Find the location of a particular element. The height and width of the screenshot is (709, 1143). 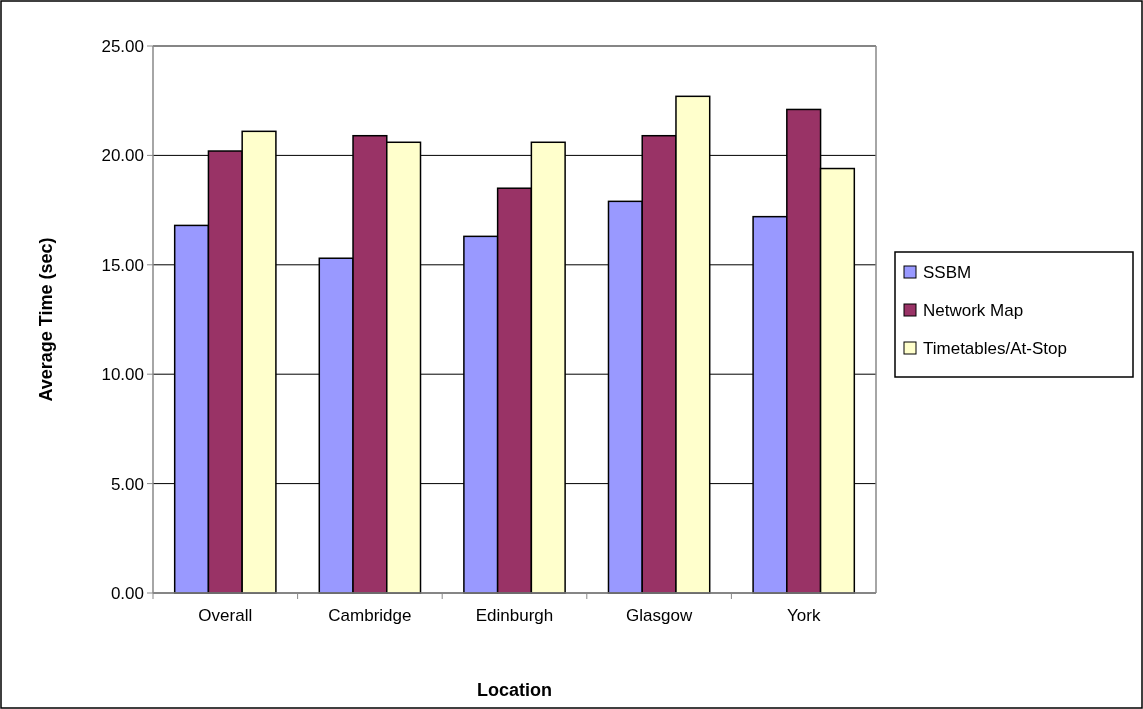

x-axis-title: Location is located at coordinates (514, 690).